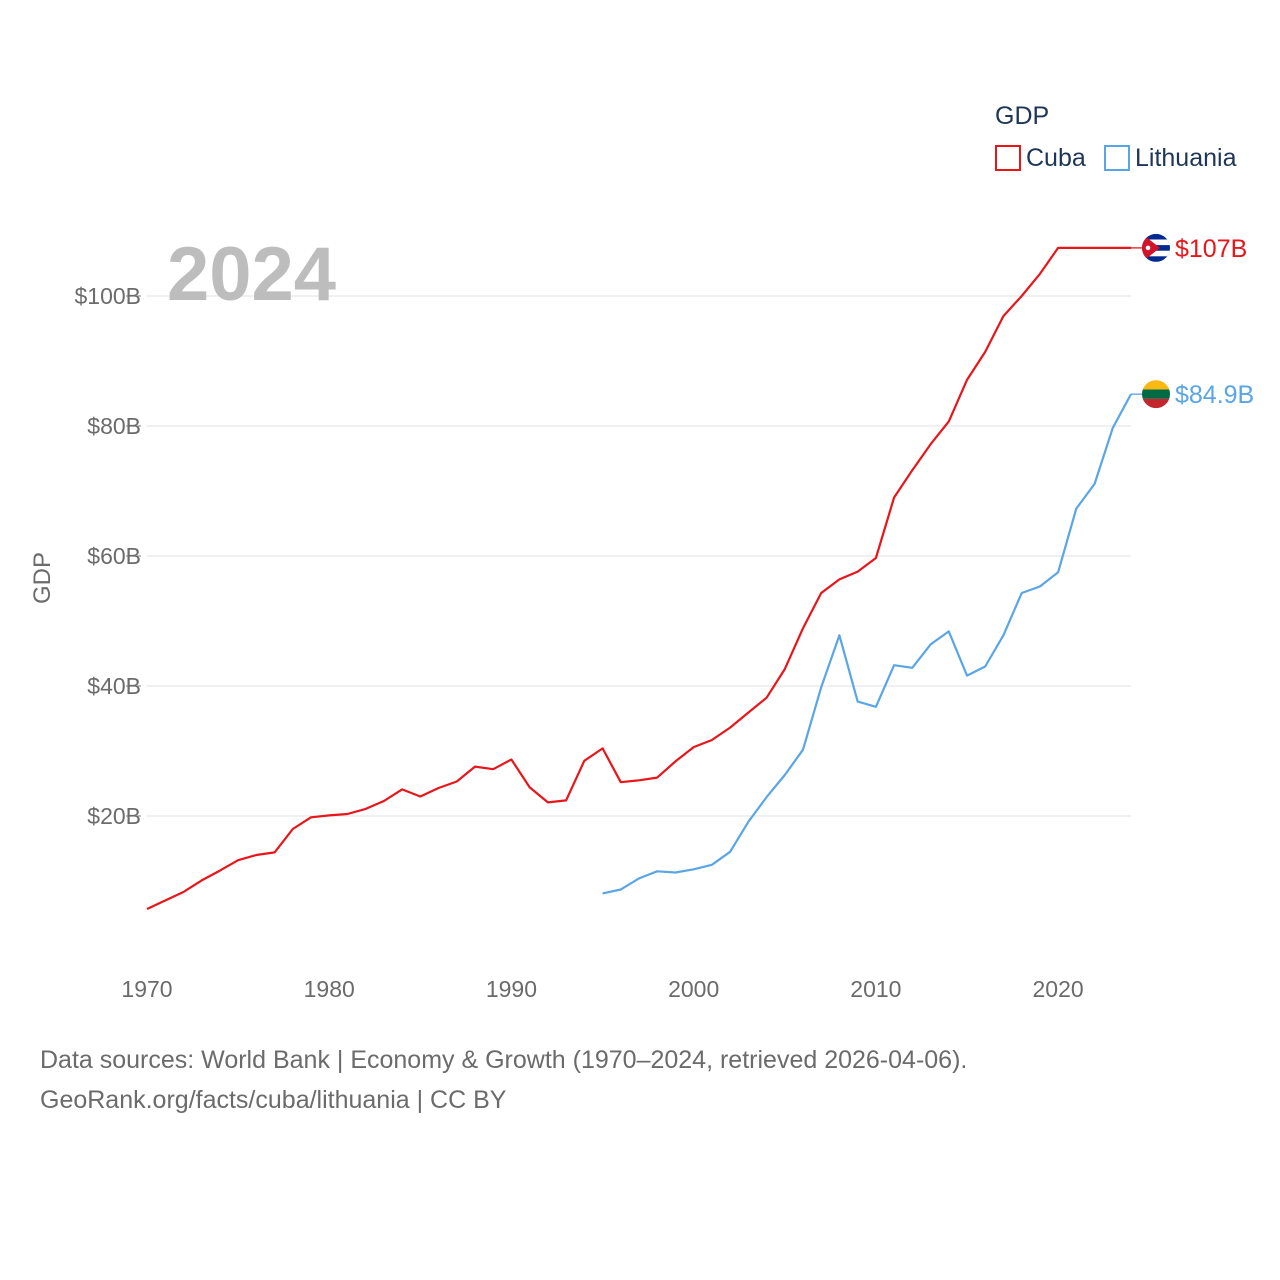 The height and width of the screenshot is (1280, 1280). Describe the element at coordinates (114, 426) in the screenshot. I see `y-tick-label: $80B` at that location.